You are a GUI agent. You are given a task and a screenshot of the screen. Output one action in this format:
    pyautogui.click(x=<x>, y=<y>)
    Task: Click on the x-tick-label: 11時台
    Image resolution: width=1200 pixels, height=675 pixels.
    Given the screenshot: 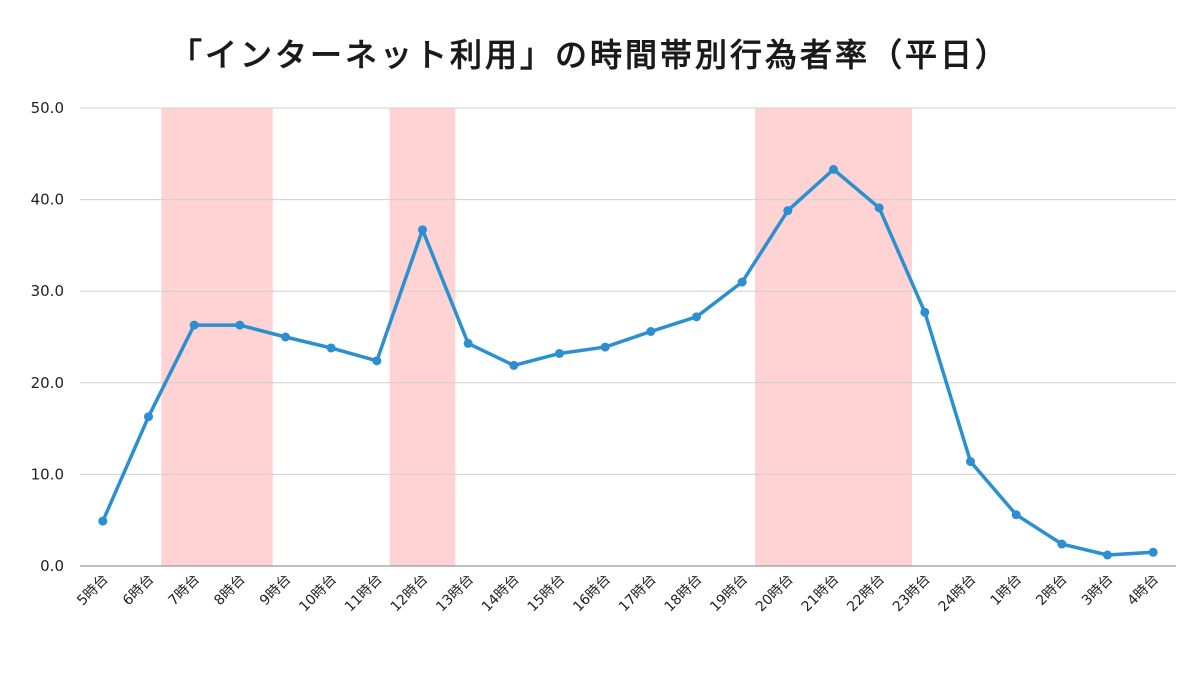 What is the action you would take?
    pyautogui.click(x=364, y=594)
    